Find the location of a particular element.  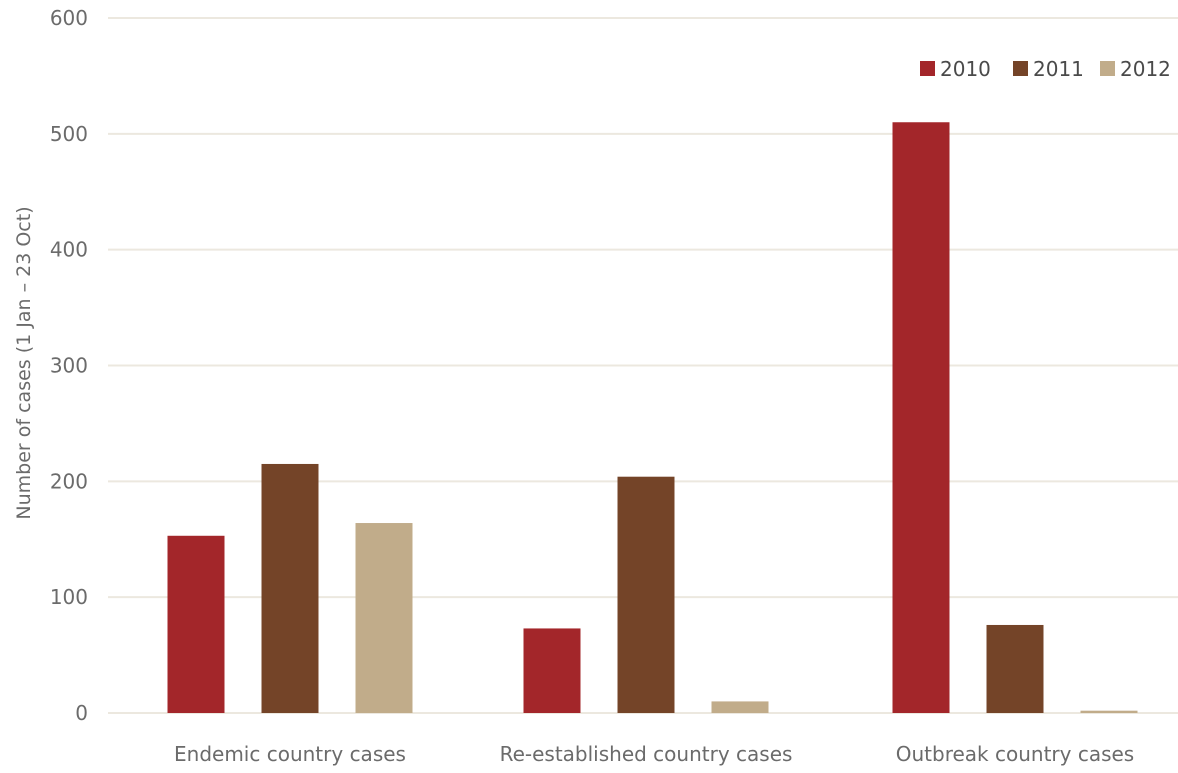

category-label: Outbreak country cases is located at coordinates (1015, 754).